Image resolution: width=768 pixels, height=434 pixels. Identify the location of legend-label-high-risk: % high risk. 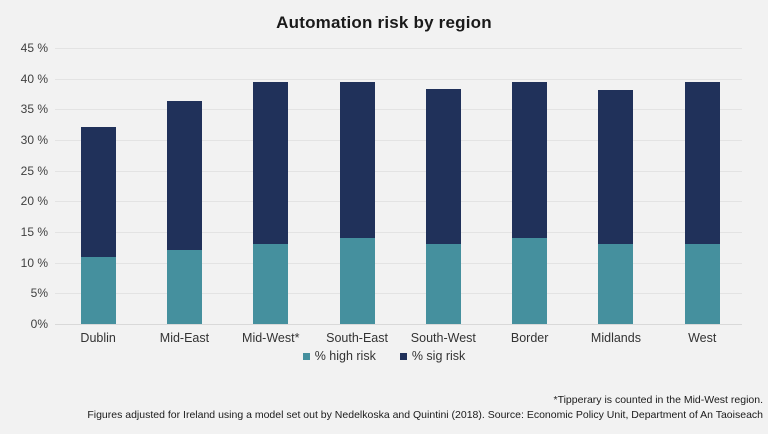
(345, 356).